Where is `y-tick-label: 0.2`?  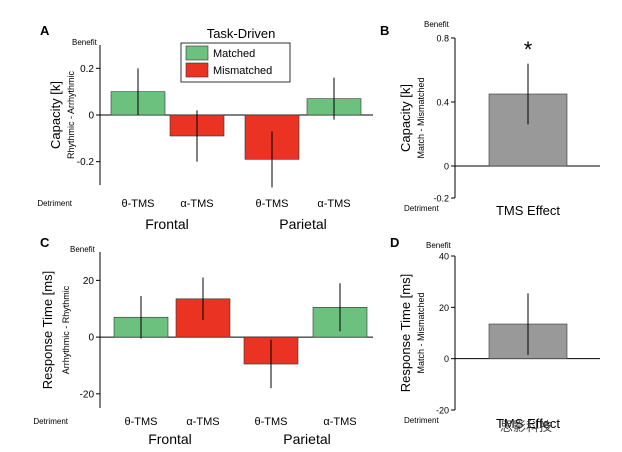 y-tick-label: 0.2 is located at coordinates (87, 69).